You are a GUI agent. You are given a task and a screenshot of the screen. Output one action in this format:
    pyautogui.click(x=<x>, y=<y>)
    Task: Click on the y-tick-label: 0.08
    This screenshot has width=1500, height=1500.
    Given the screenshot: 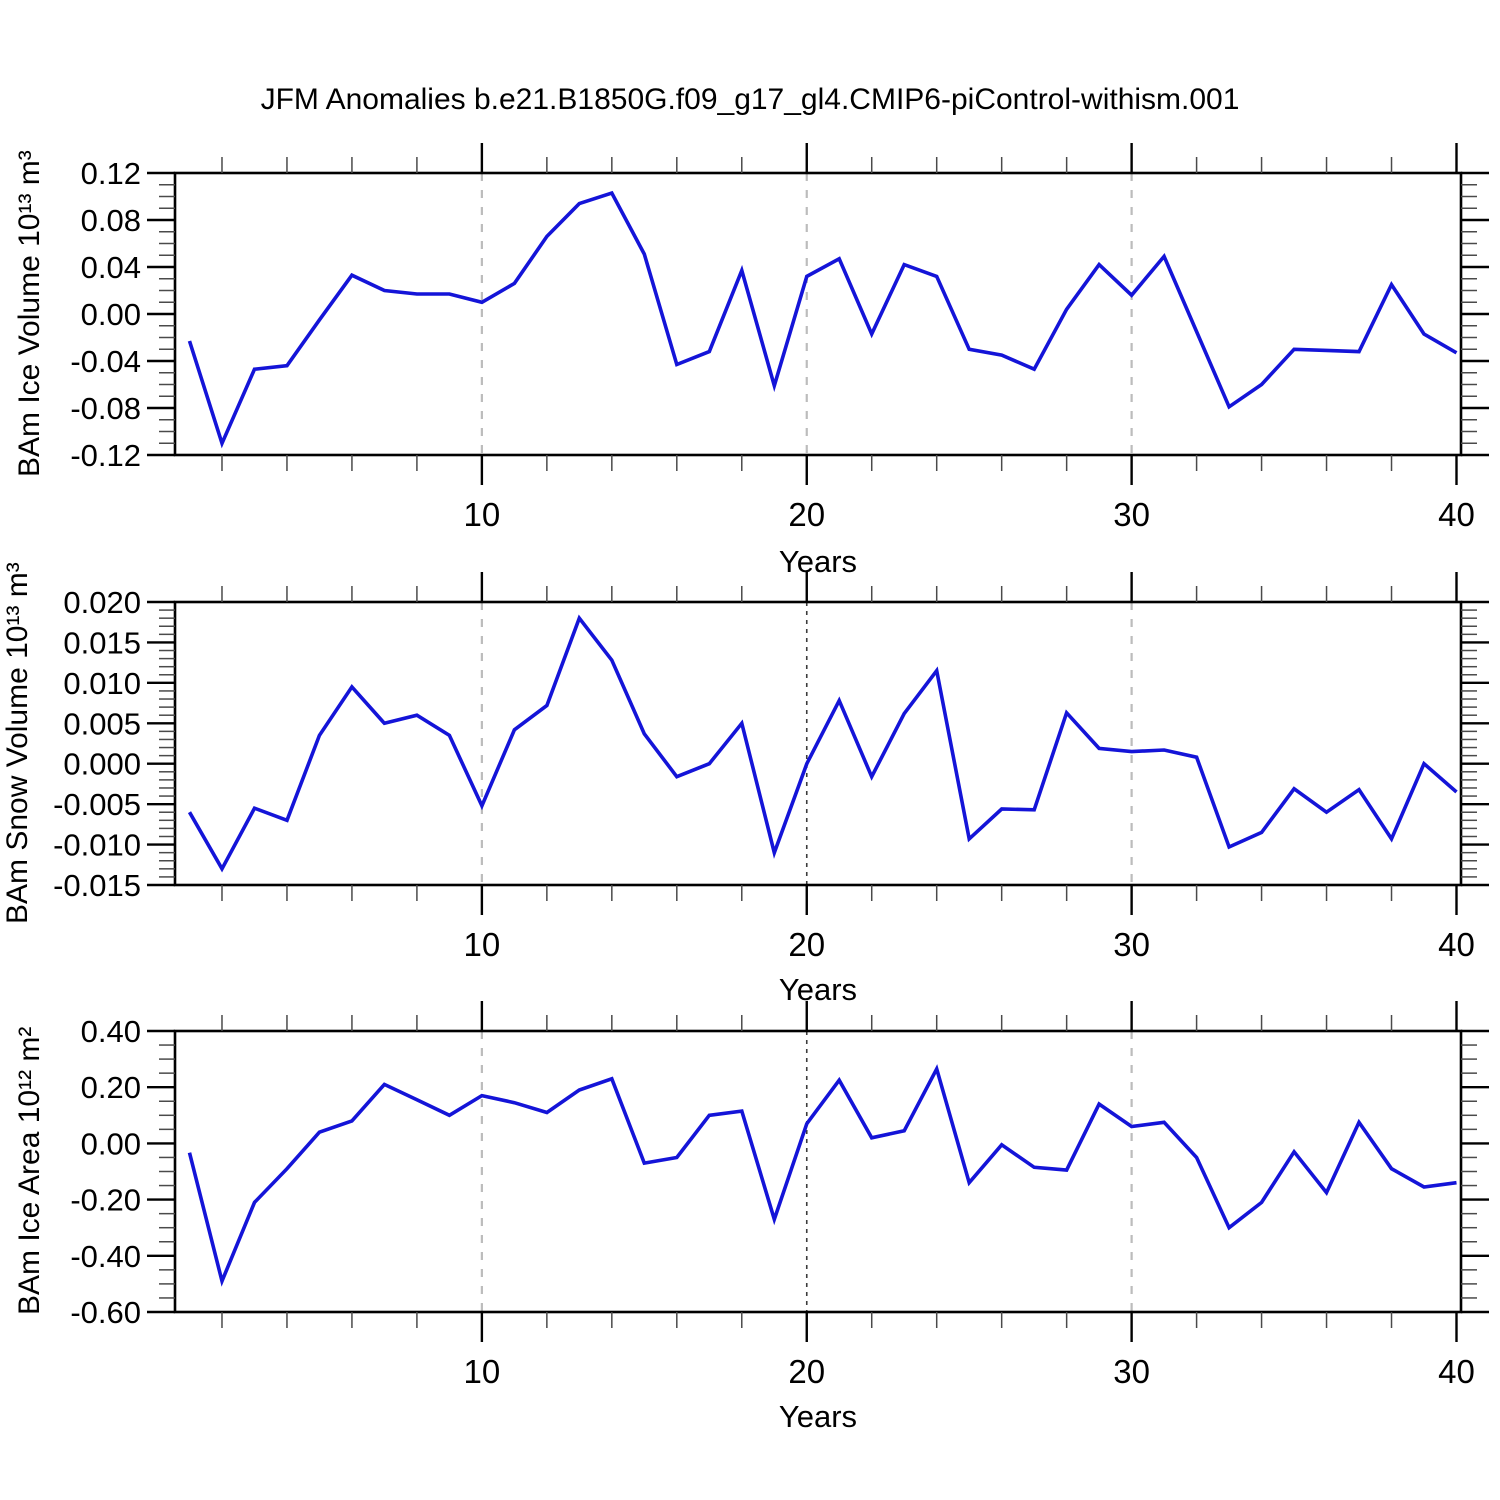 What is the action you would take?
    pyautogui.click(x=111, y=220)
    